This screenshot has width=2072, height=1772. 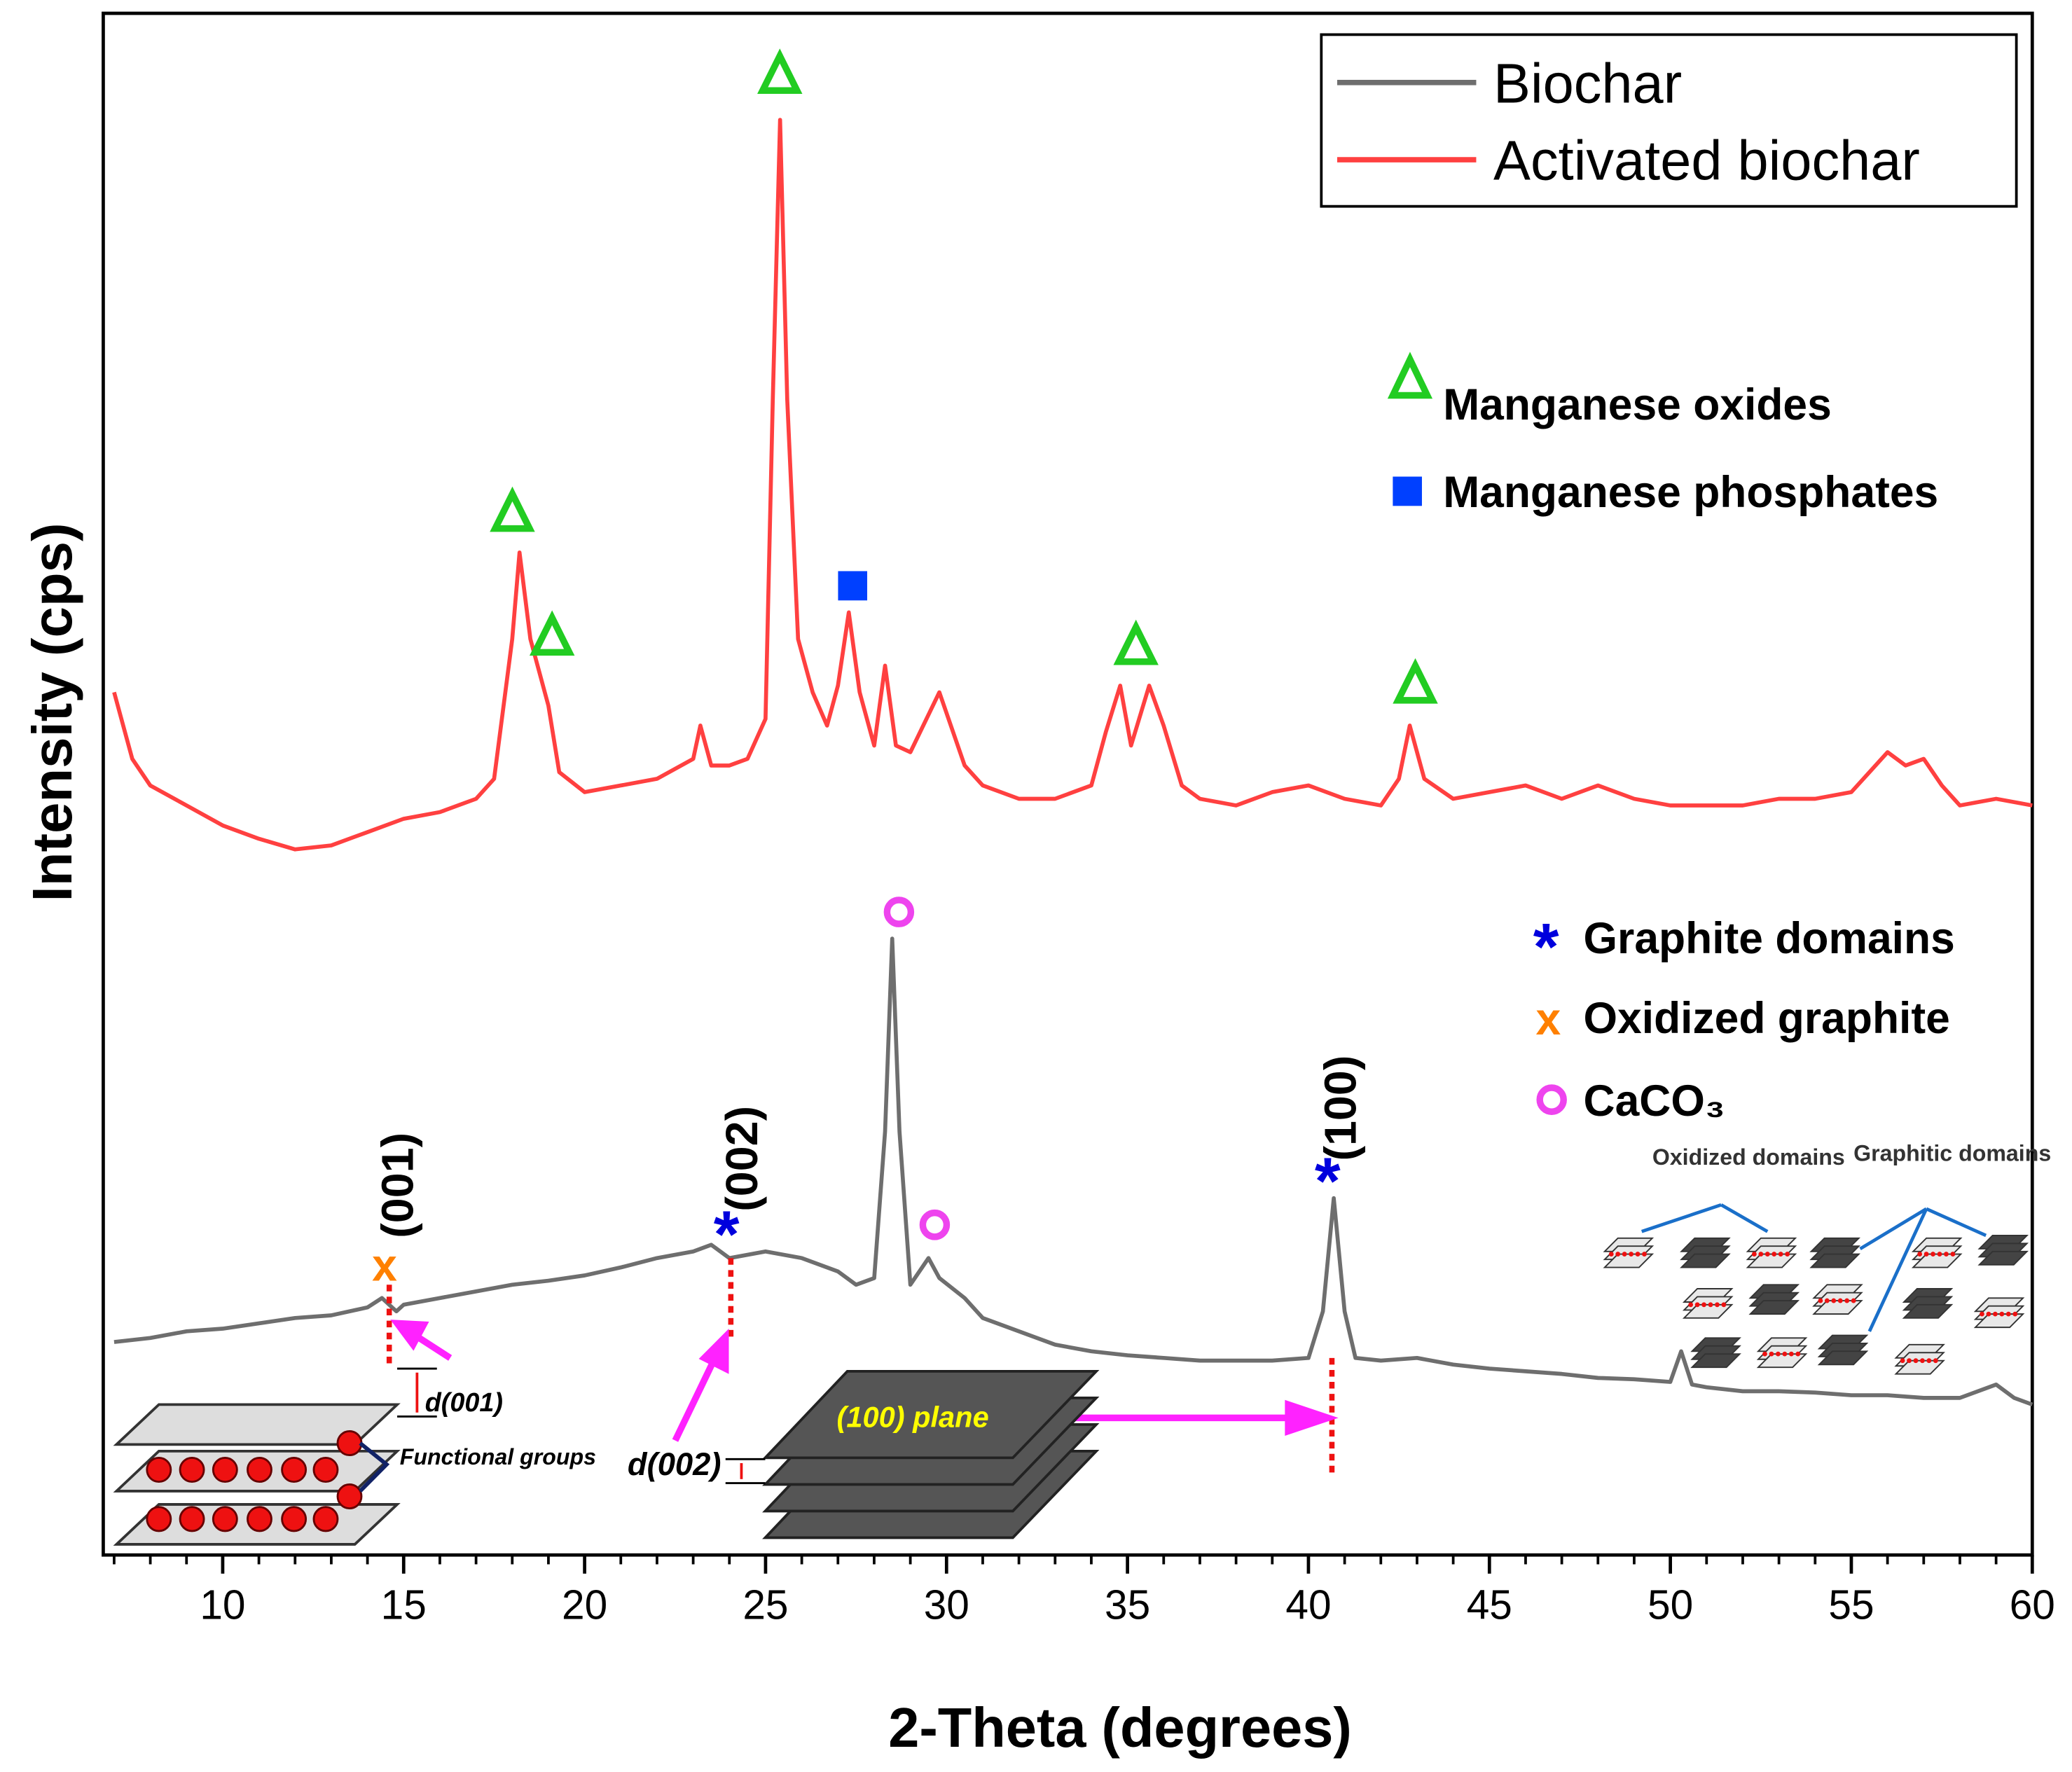 I want to click on legend-box, so click(x=1669, y=120).